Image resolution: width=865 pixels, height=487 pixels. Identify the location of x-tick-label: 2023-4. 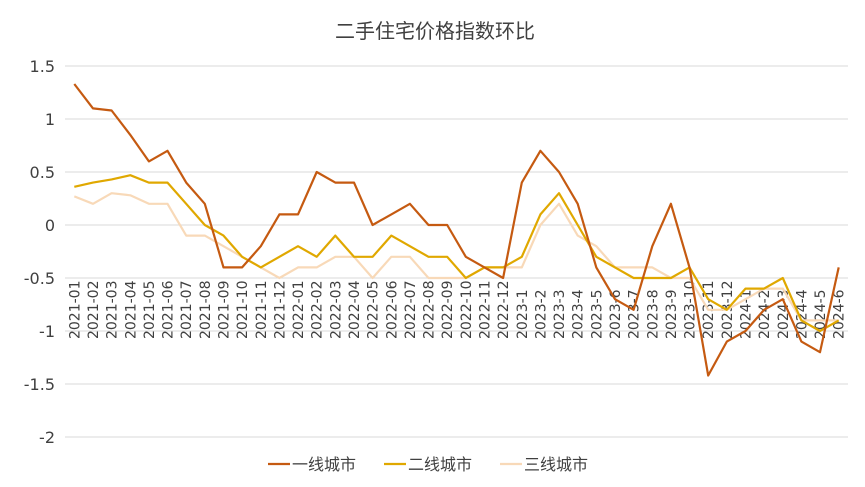
(579, 314).